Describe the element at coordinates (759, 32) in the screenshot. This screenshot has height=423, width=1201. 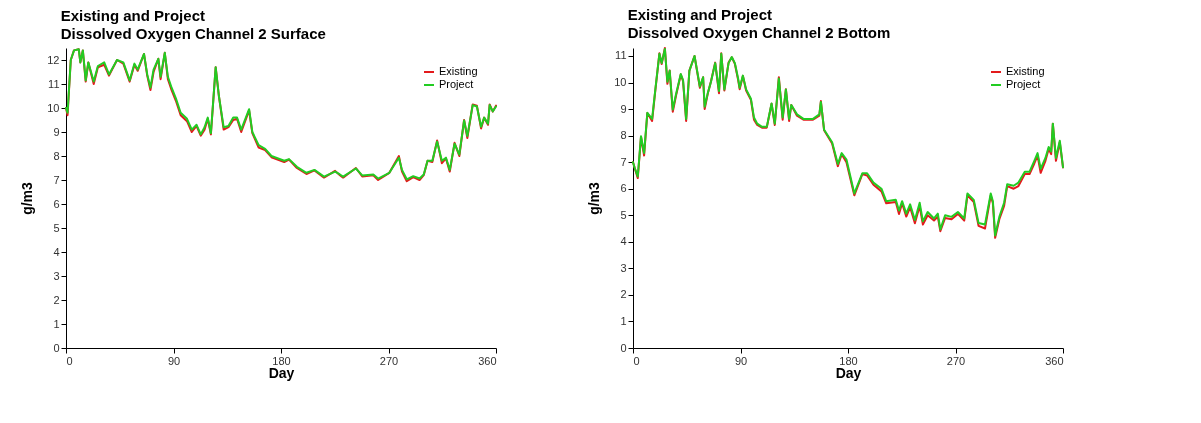
I see `chart-subtitle: Dissolved Oxygen Channel 2 Bottom` at that location.